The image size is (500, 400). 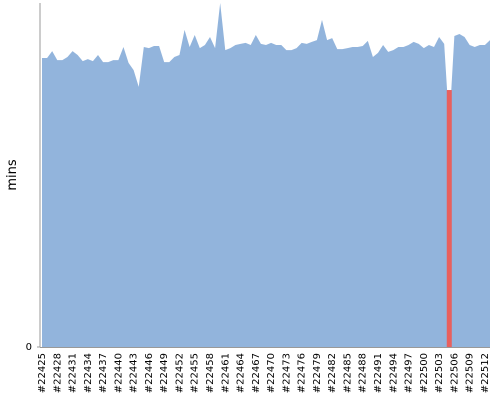 I want to click on y-tick-label: 0, so click(x=29, y=347).